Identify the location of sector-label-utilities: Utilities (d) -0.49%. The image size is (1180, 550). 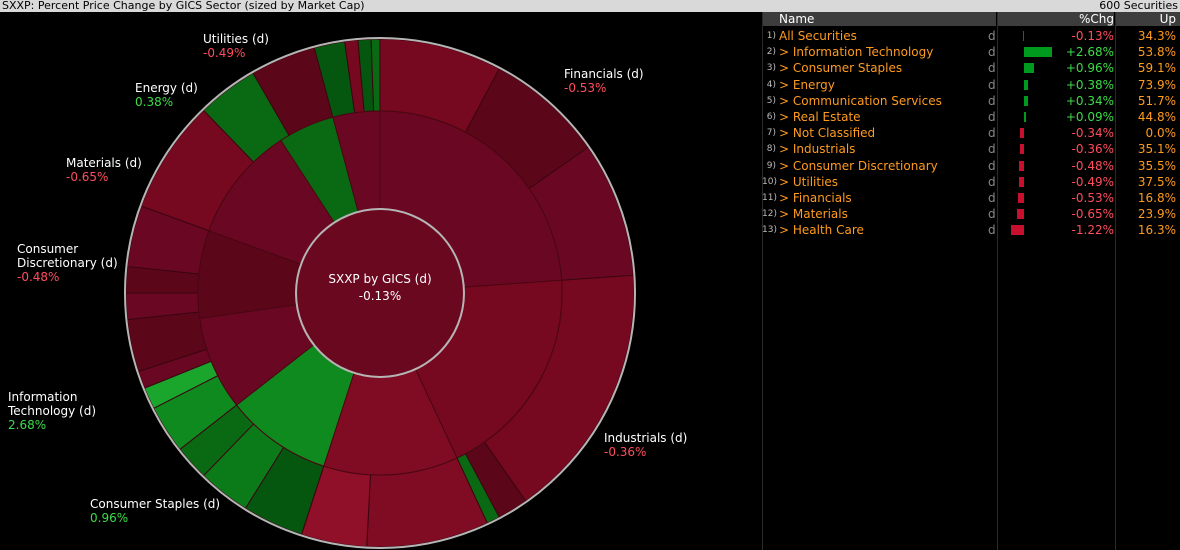
(236, 46).